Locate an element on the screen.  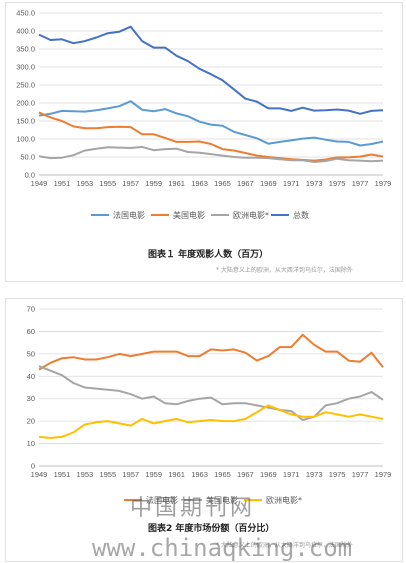
y-tick-label: 0 is located at coordinates (33, 466).